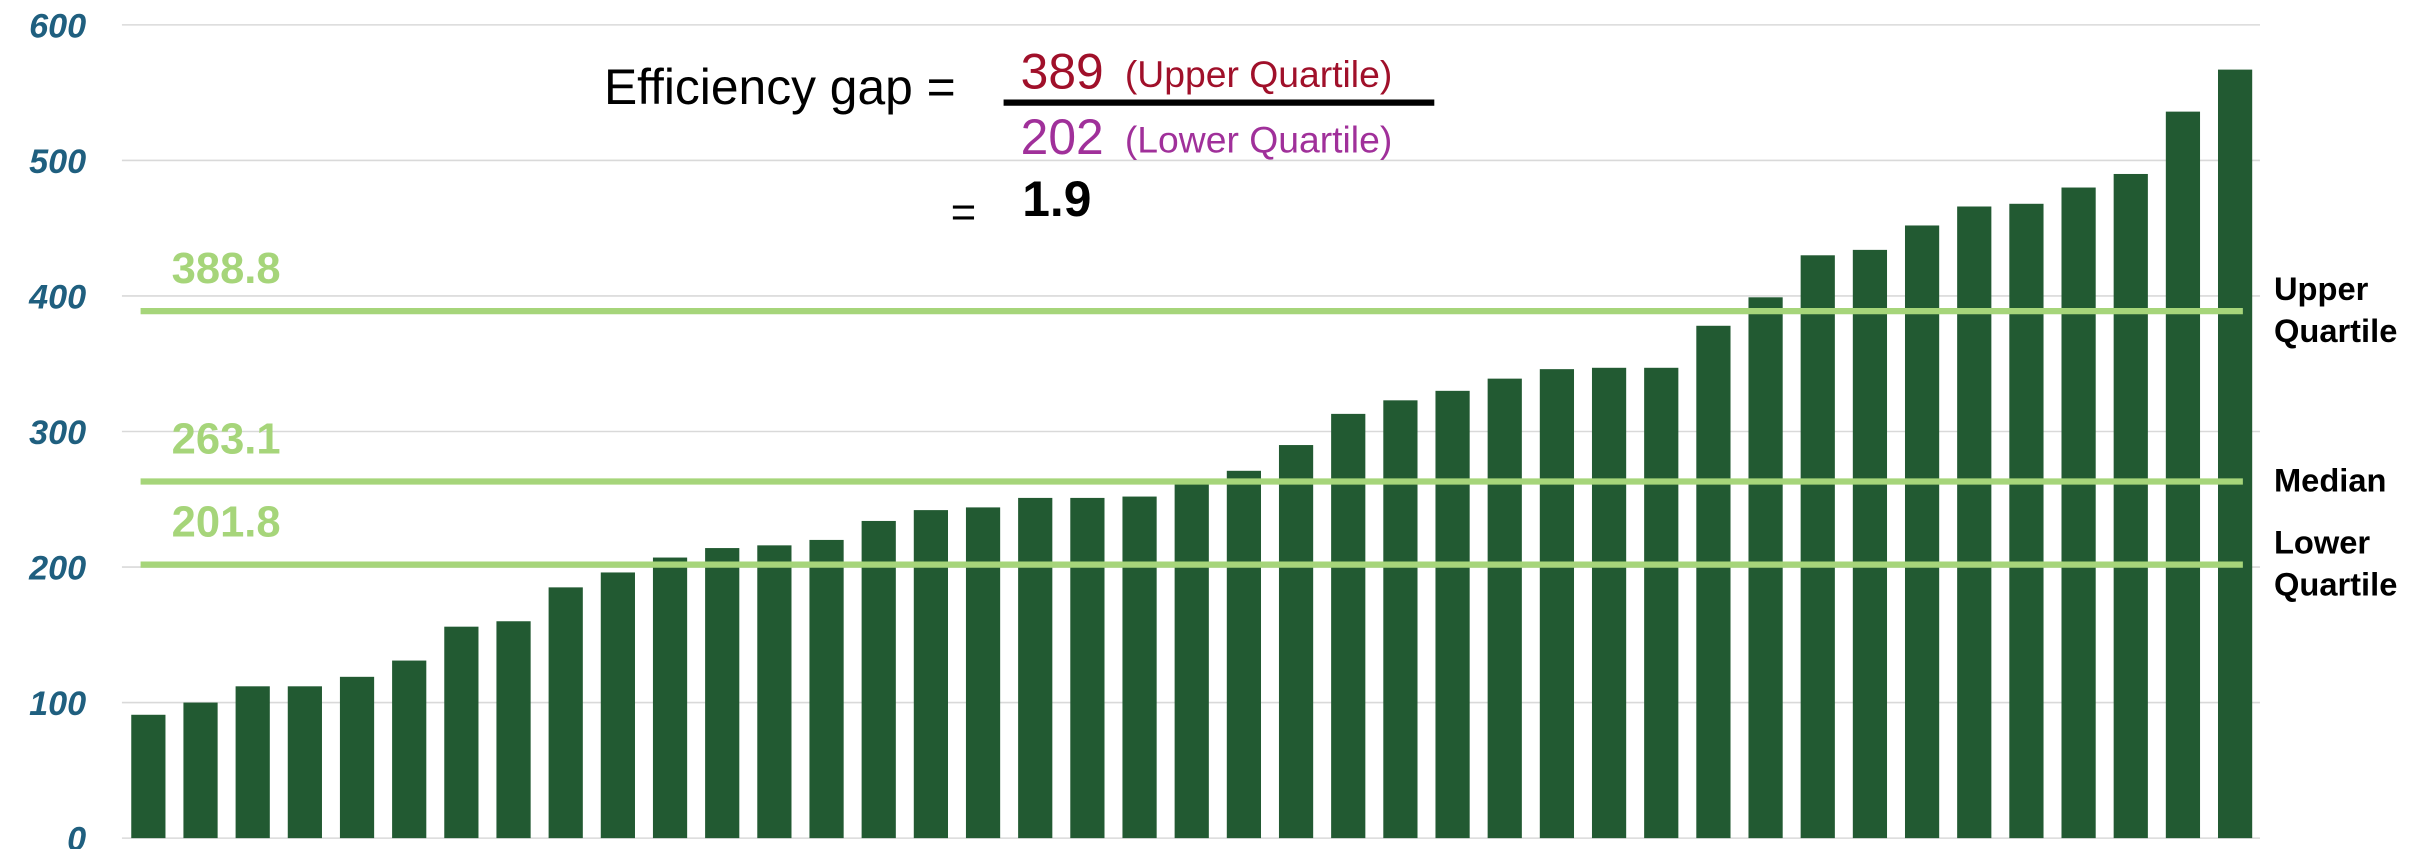  Describe the element at coordinates (1258, 139) in the screenshot. I see `formula-denominator-label: (Lower Quartile)` at that location.